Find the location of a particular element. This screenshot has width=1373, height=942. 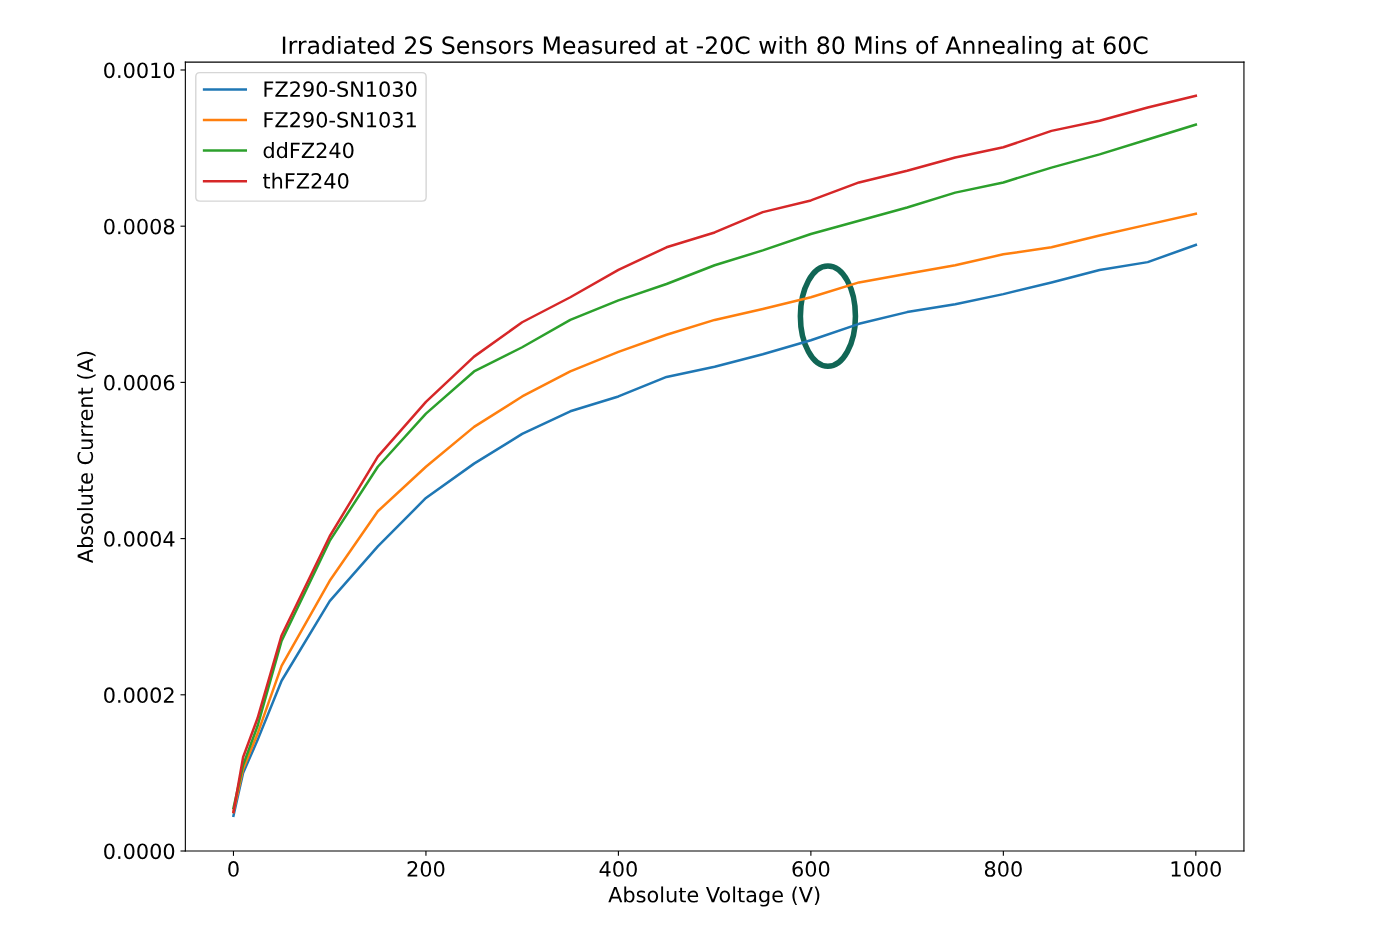

legend-label: ddFZ240 is located at coordinates (308, 150).